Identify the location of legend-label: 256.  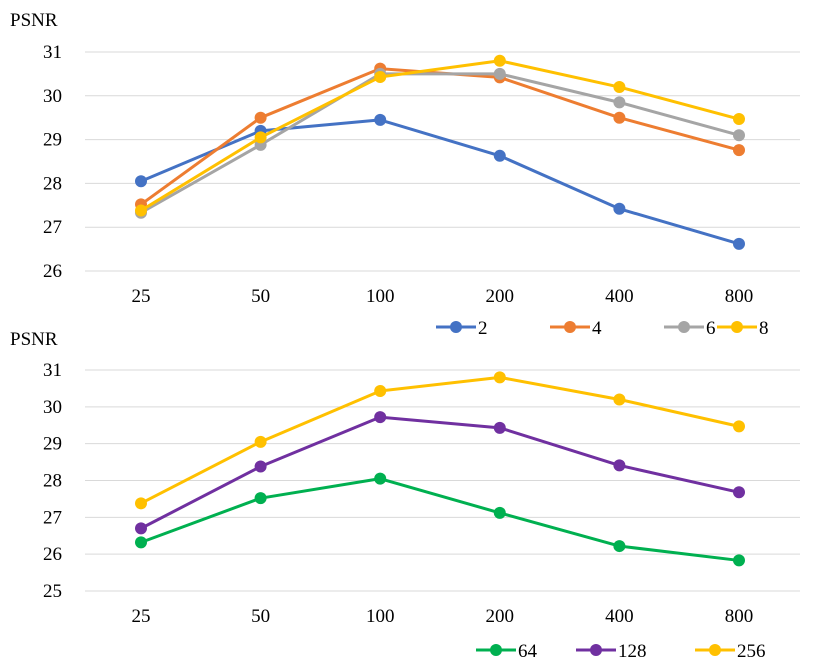
(751, 651).